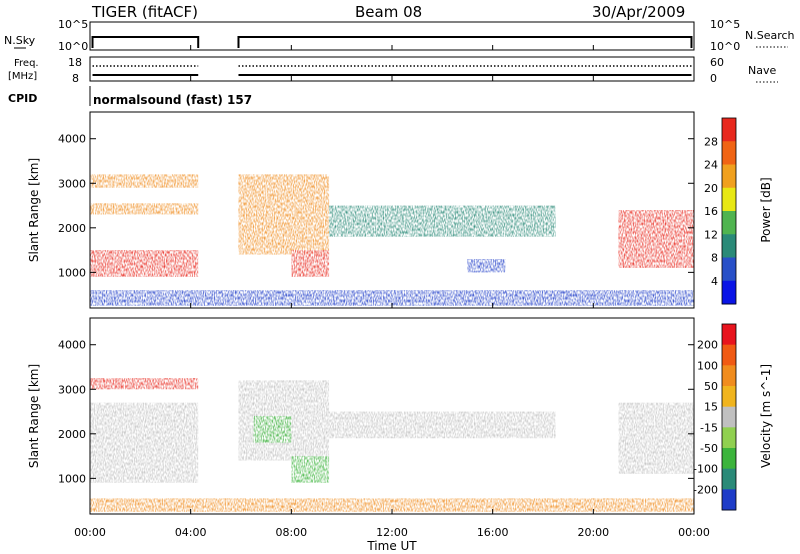  What do you see at coordinates (34, 416) in the screenshot?
I see `velocity-ylabel: Slant Range [km]` at bounding box center [34, 416].